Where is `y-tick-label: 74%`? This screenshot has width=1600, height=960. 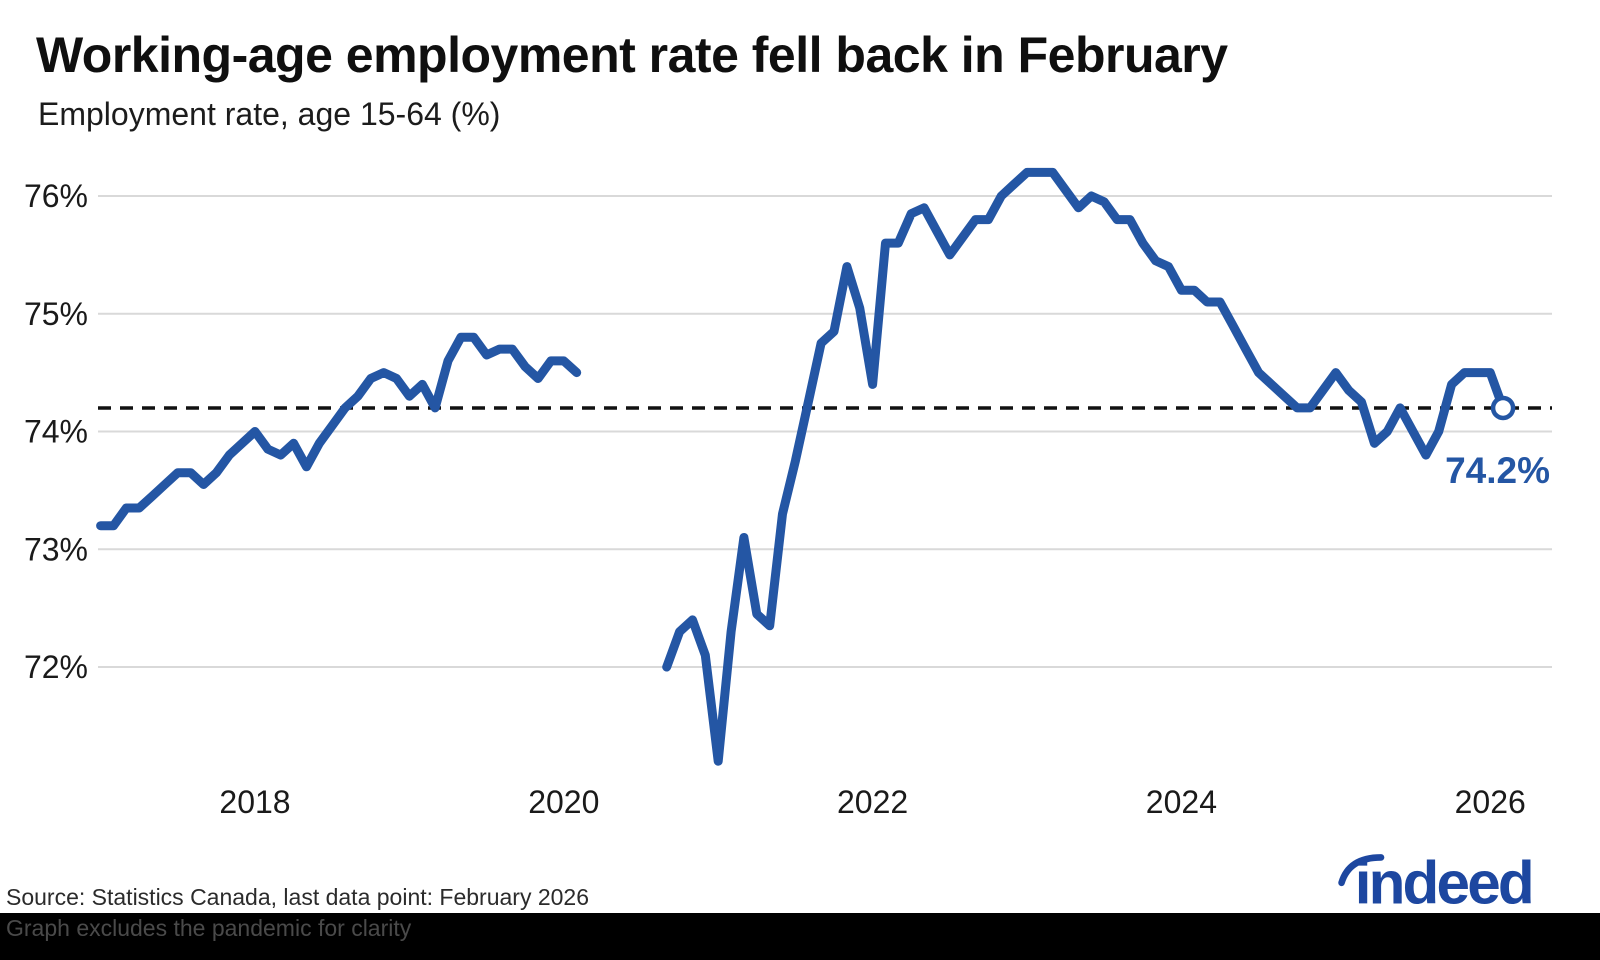 y-tick-label: 74% is located at coordinates (56, 432).